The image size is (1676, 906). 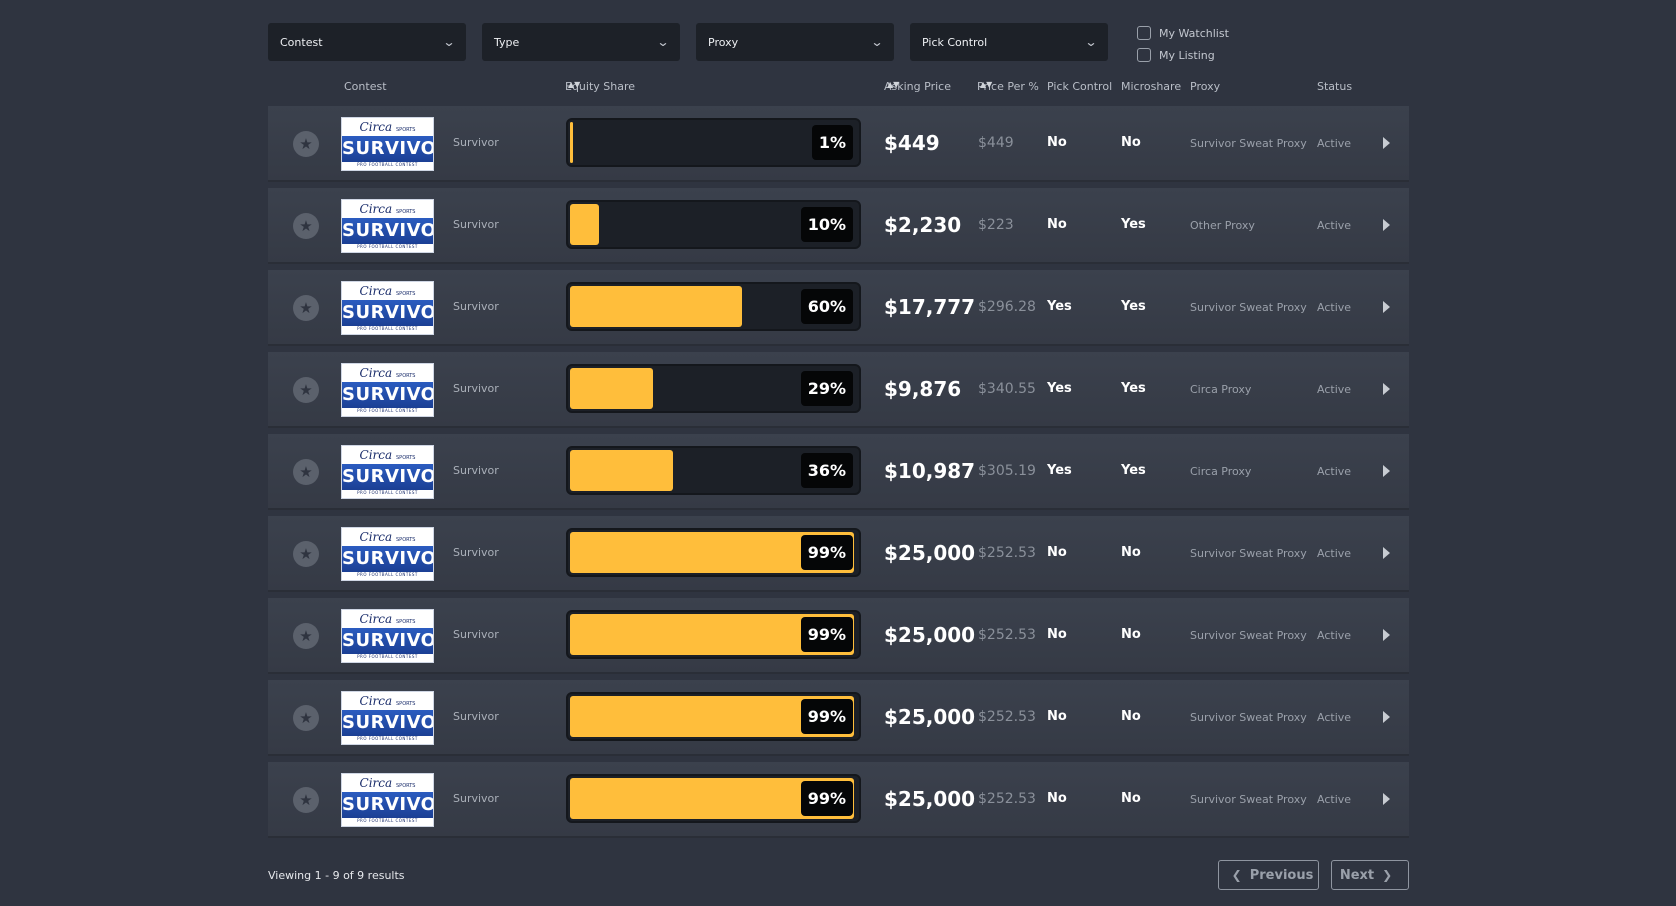 I want to click on col-equity-share-label: Equity Share, so click(x=600, y=86).